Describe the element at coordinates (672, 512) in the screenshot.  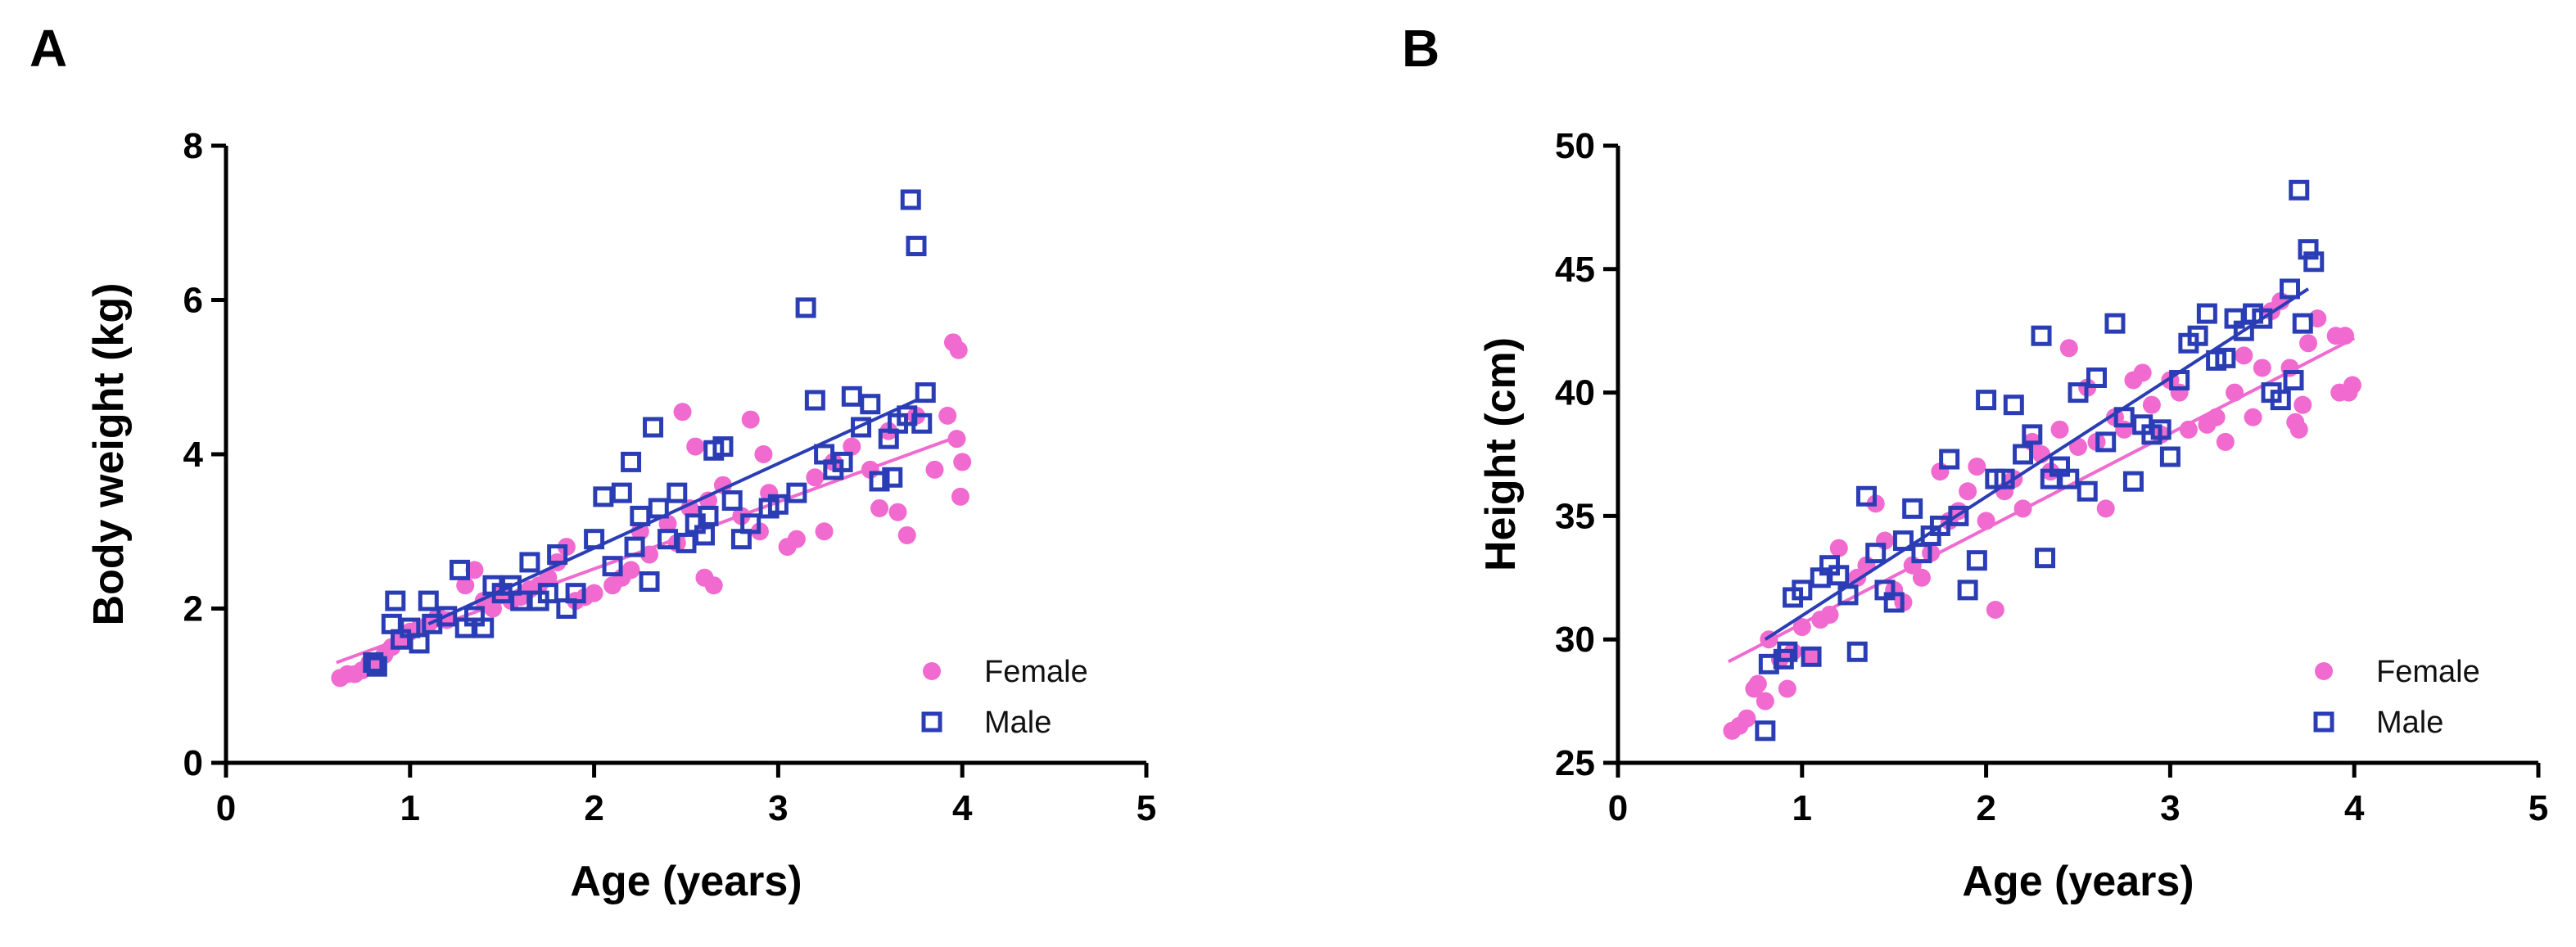
I see `chart0-male-fit-line` at that location.